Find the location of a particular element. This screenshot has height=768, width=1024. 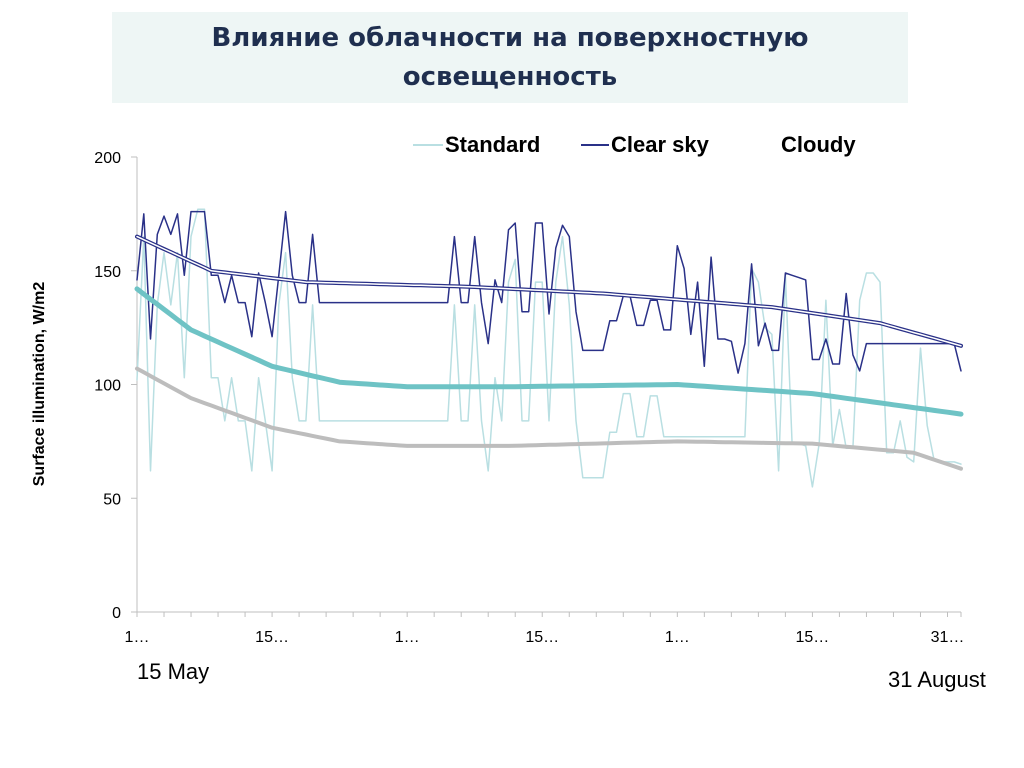

y-tick-label: 200 is located at coordinates (107, 158).